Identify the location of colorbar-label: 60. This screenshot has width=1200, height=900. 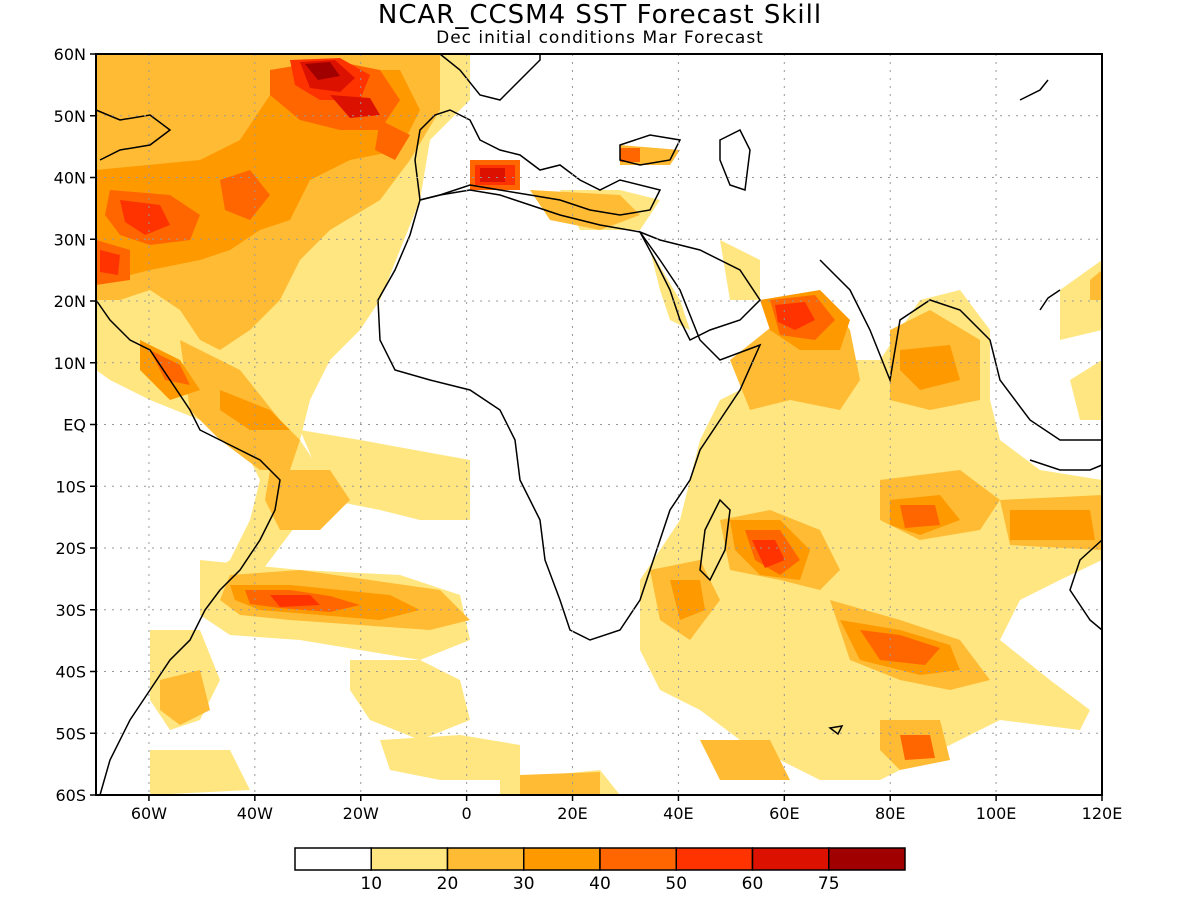
(753, 884).